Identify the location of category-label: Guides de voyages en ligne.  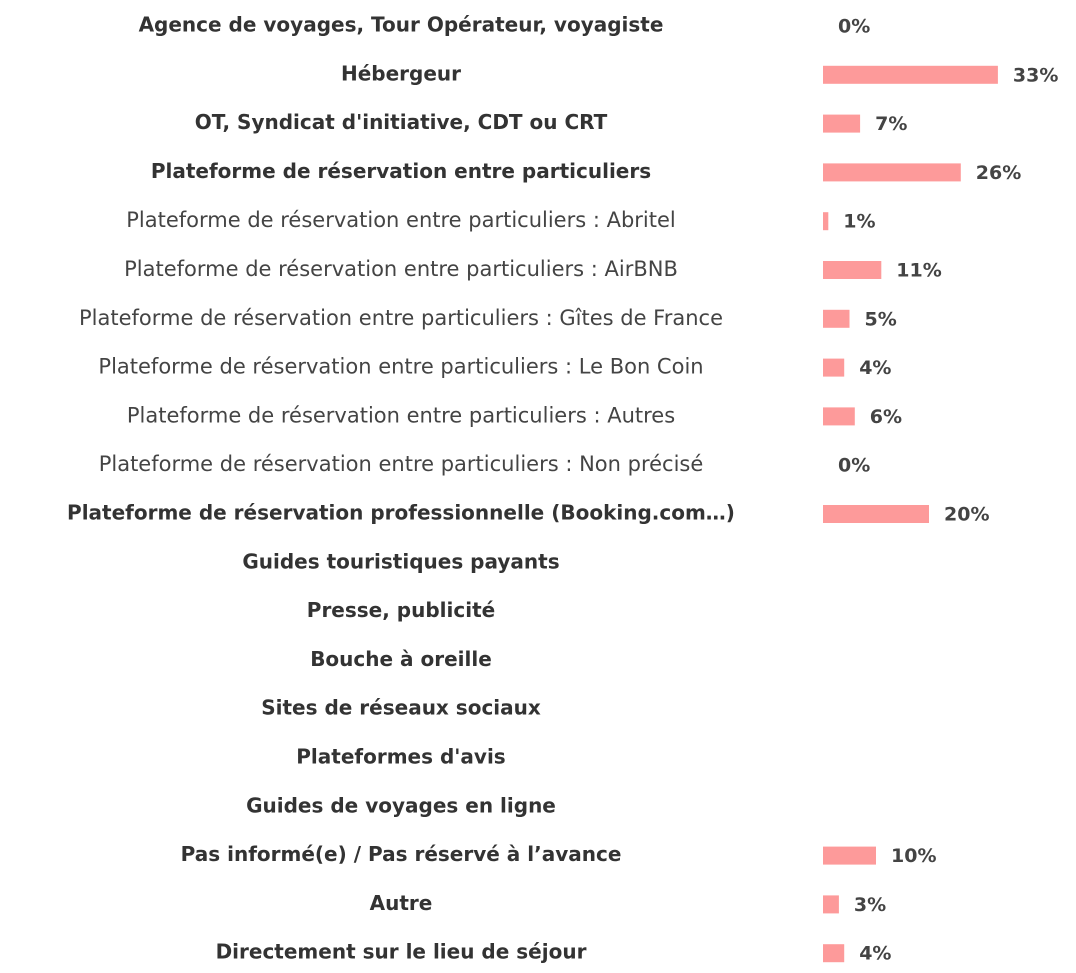
(401, 805).